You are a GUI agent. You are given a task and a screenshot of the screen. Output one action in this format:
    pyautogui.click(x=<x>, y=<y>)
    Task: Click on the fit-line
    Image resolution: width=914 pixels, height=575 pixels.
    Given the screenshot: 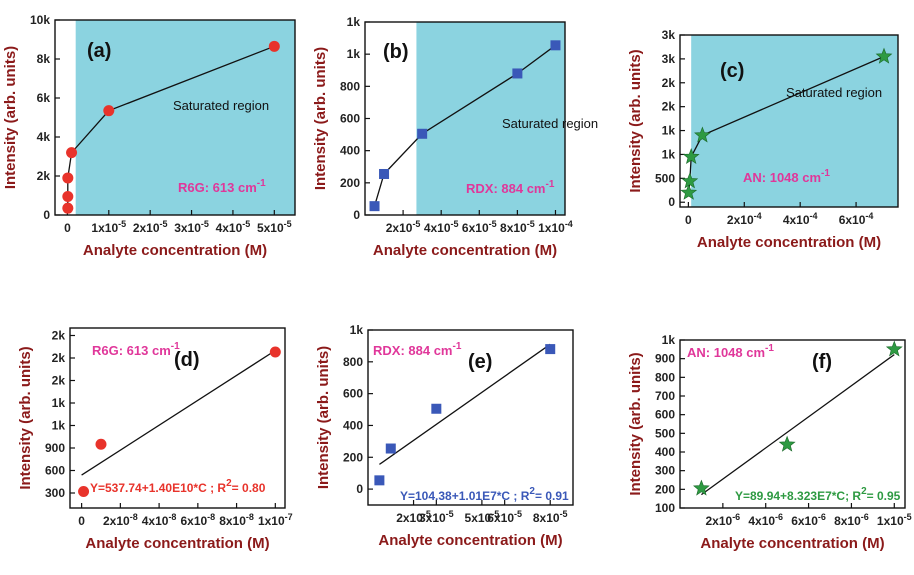 What is the action you would take?
    pyautogui.click(x=178, y=412)
    